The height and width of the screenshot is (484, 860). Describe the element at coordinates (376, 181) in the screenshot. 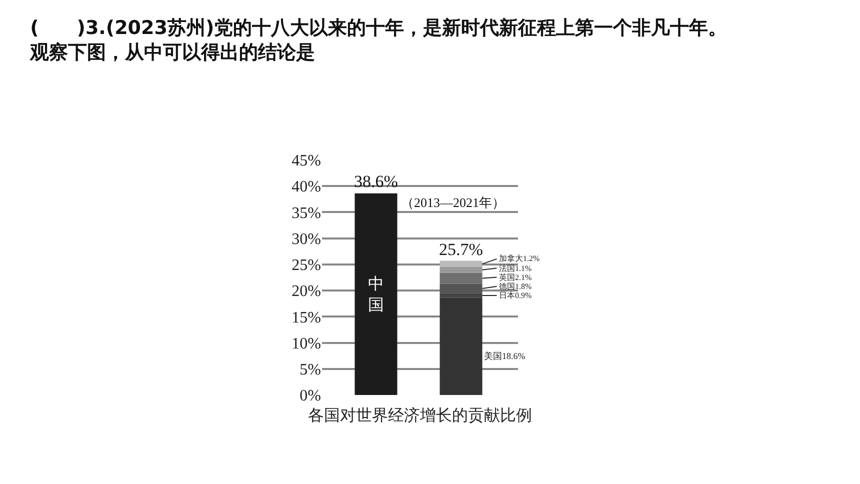

I see `total-label: 38.6%` at that location.